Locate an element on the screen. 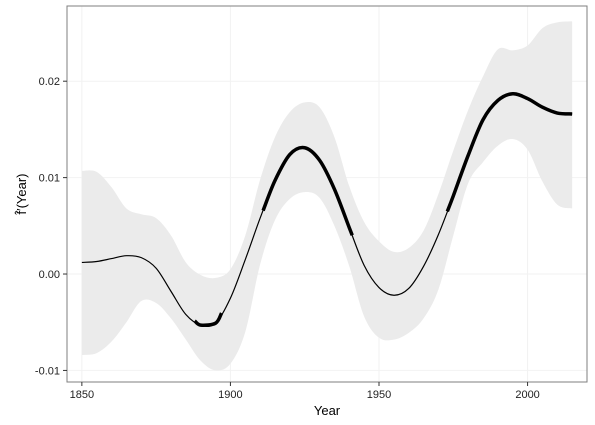  x-tick-label-1: 1900 is located at coordinates (230, 395).